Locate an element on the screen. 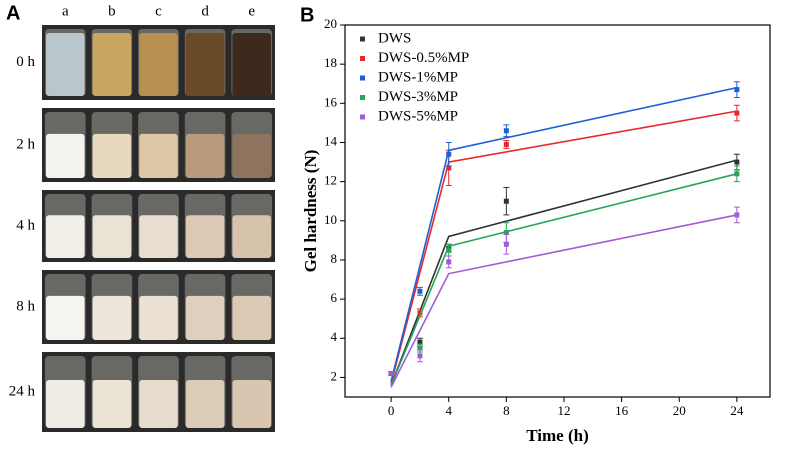 Image resolution: width=790 pixels, height=455 pixels. x-tick-label: 0 is located at coordinates (391, 410).